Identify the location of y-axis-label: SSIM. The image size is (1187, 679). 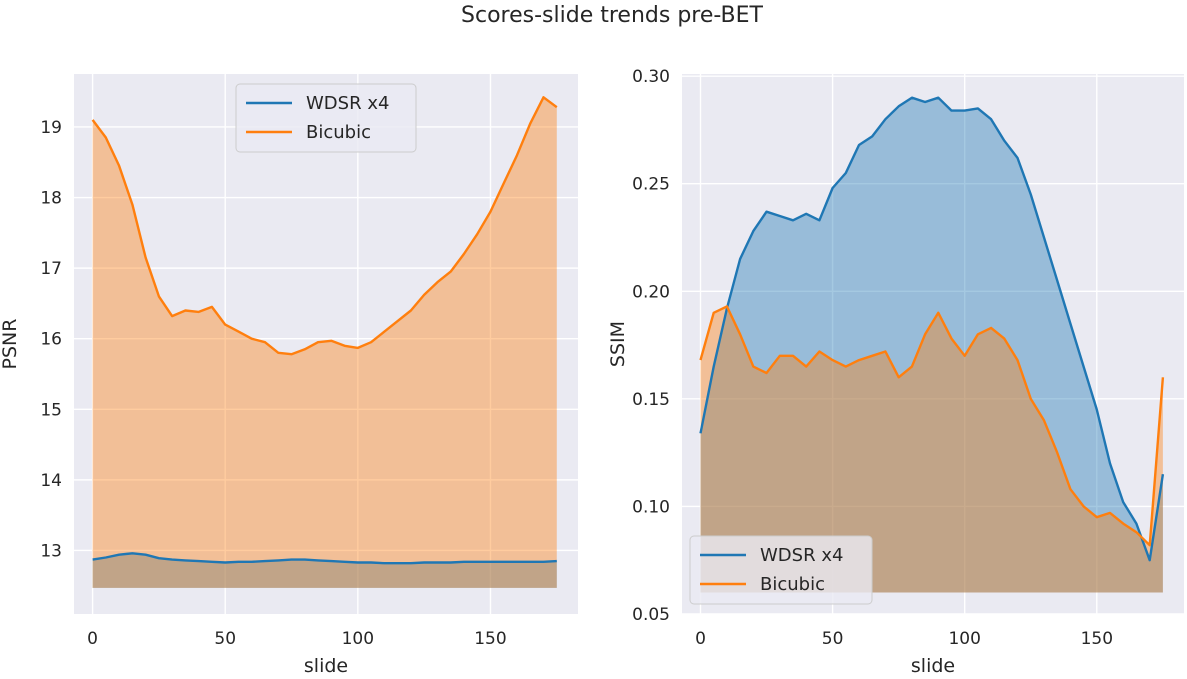
(618, 344).